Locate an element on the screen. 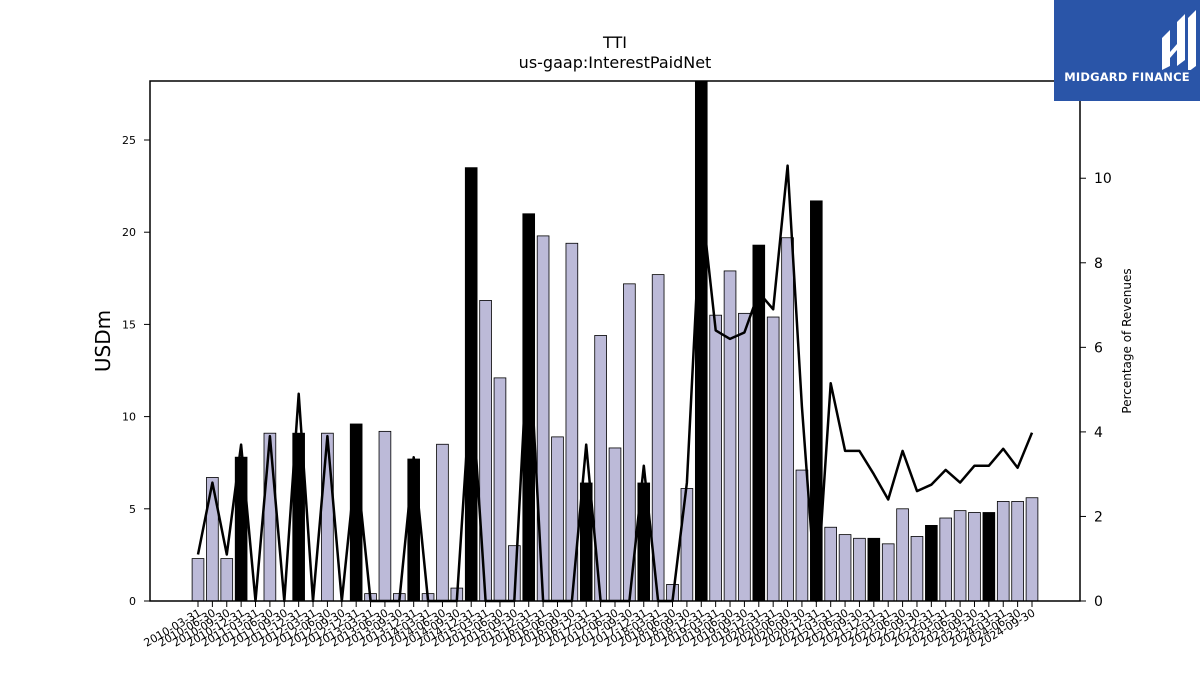  y-tick-label: 10 is located at coordinates (129, 417).